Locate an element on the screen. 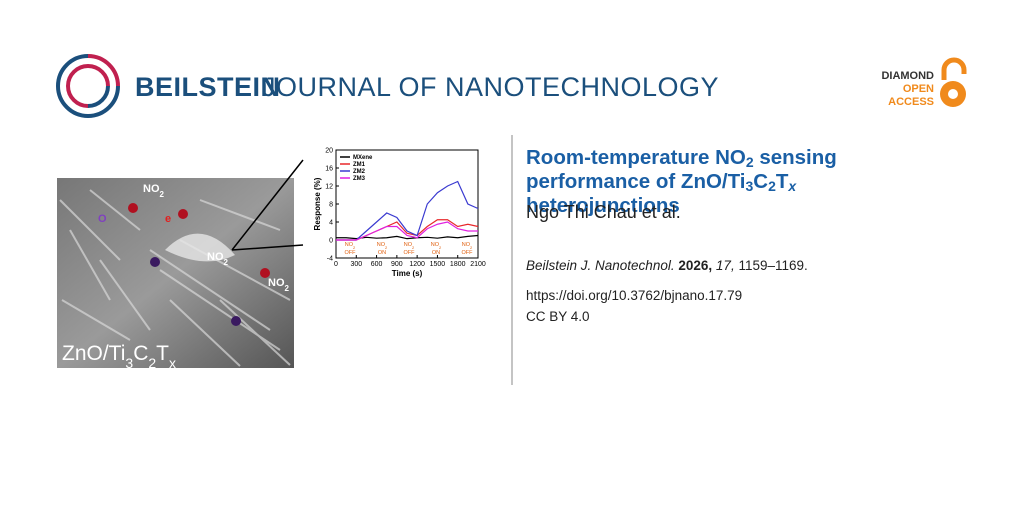 This screenshot has height=512, width=1024. logo is located at coordinates (88, 86).